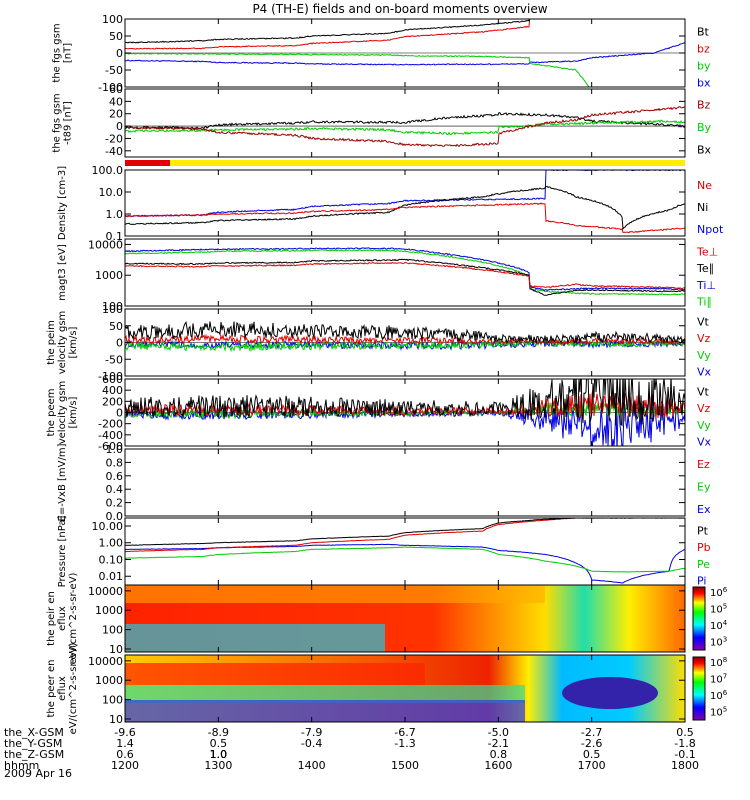  Describe the element at coordinates (34, 732) in the screenshot. I see `footer-row-label: the_X-GSM` at that location.